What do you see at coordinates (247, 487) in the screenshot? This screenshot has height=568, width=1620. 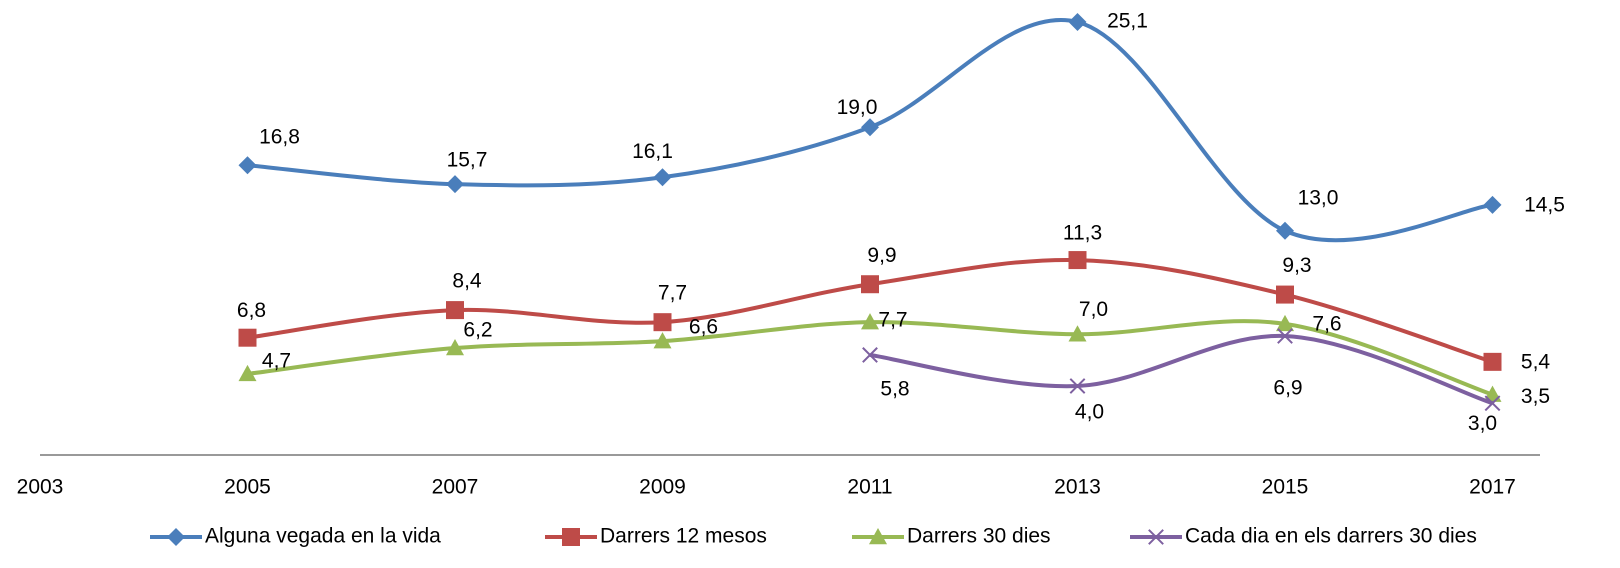 I see `x-tick-label: 2005` at bounding box center [247, 487].